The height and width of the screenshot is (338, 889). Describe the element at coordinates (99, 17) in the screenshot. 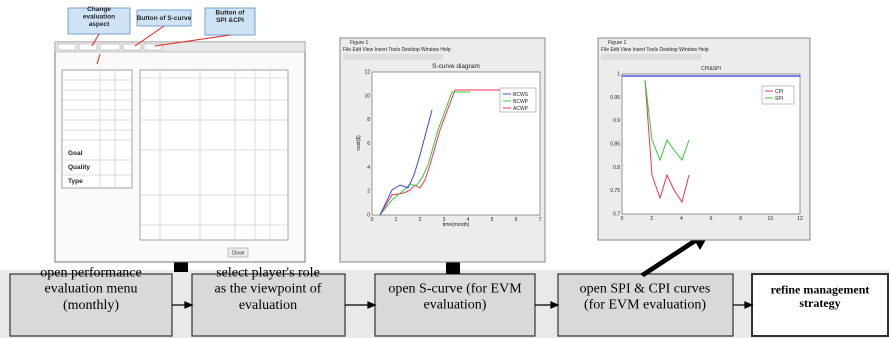

I see `callout: Change evaluation aspect` at that location.